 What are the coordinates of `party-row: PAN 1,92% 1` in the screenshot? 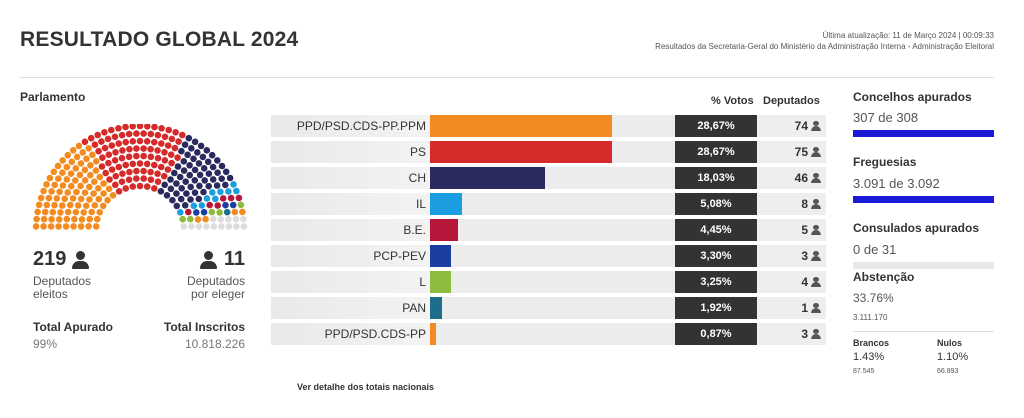 It's located at (548, 308).